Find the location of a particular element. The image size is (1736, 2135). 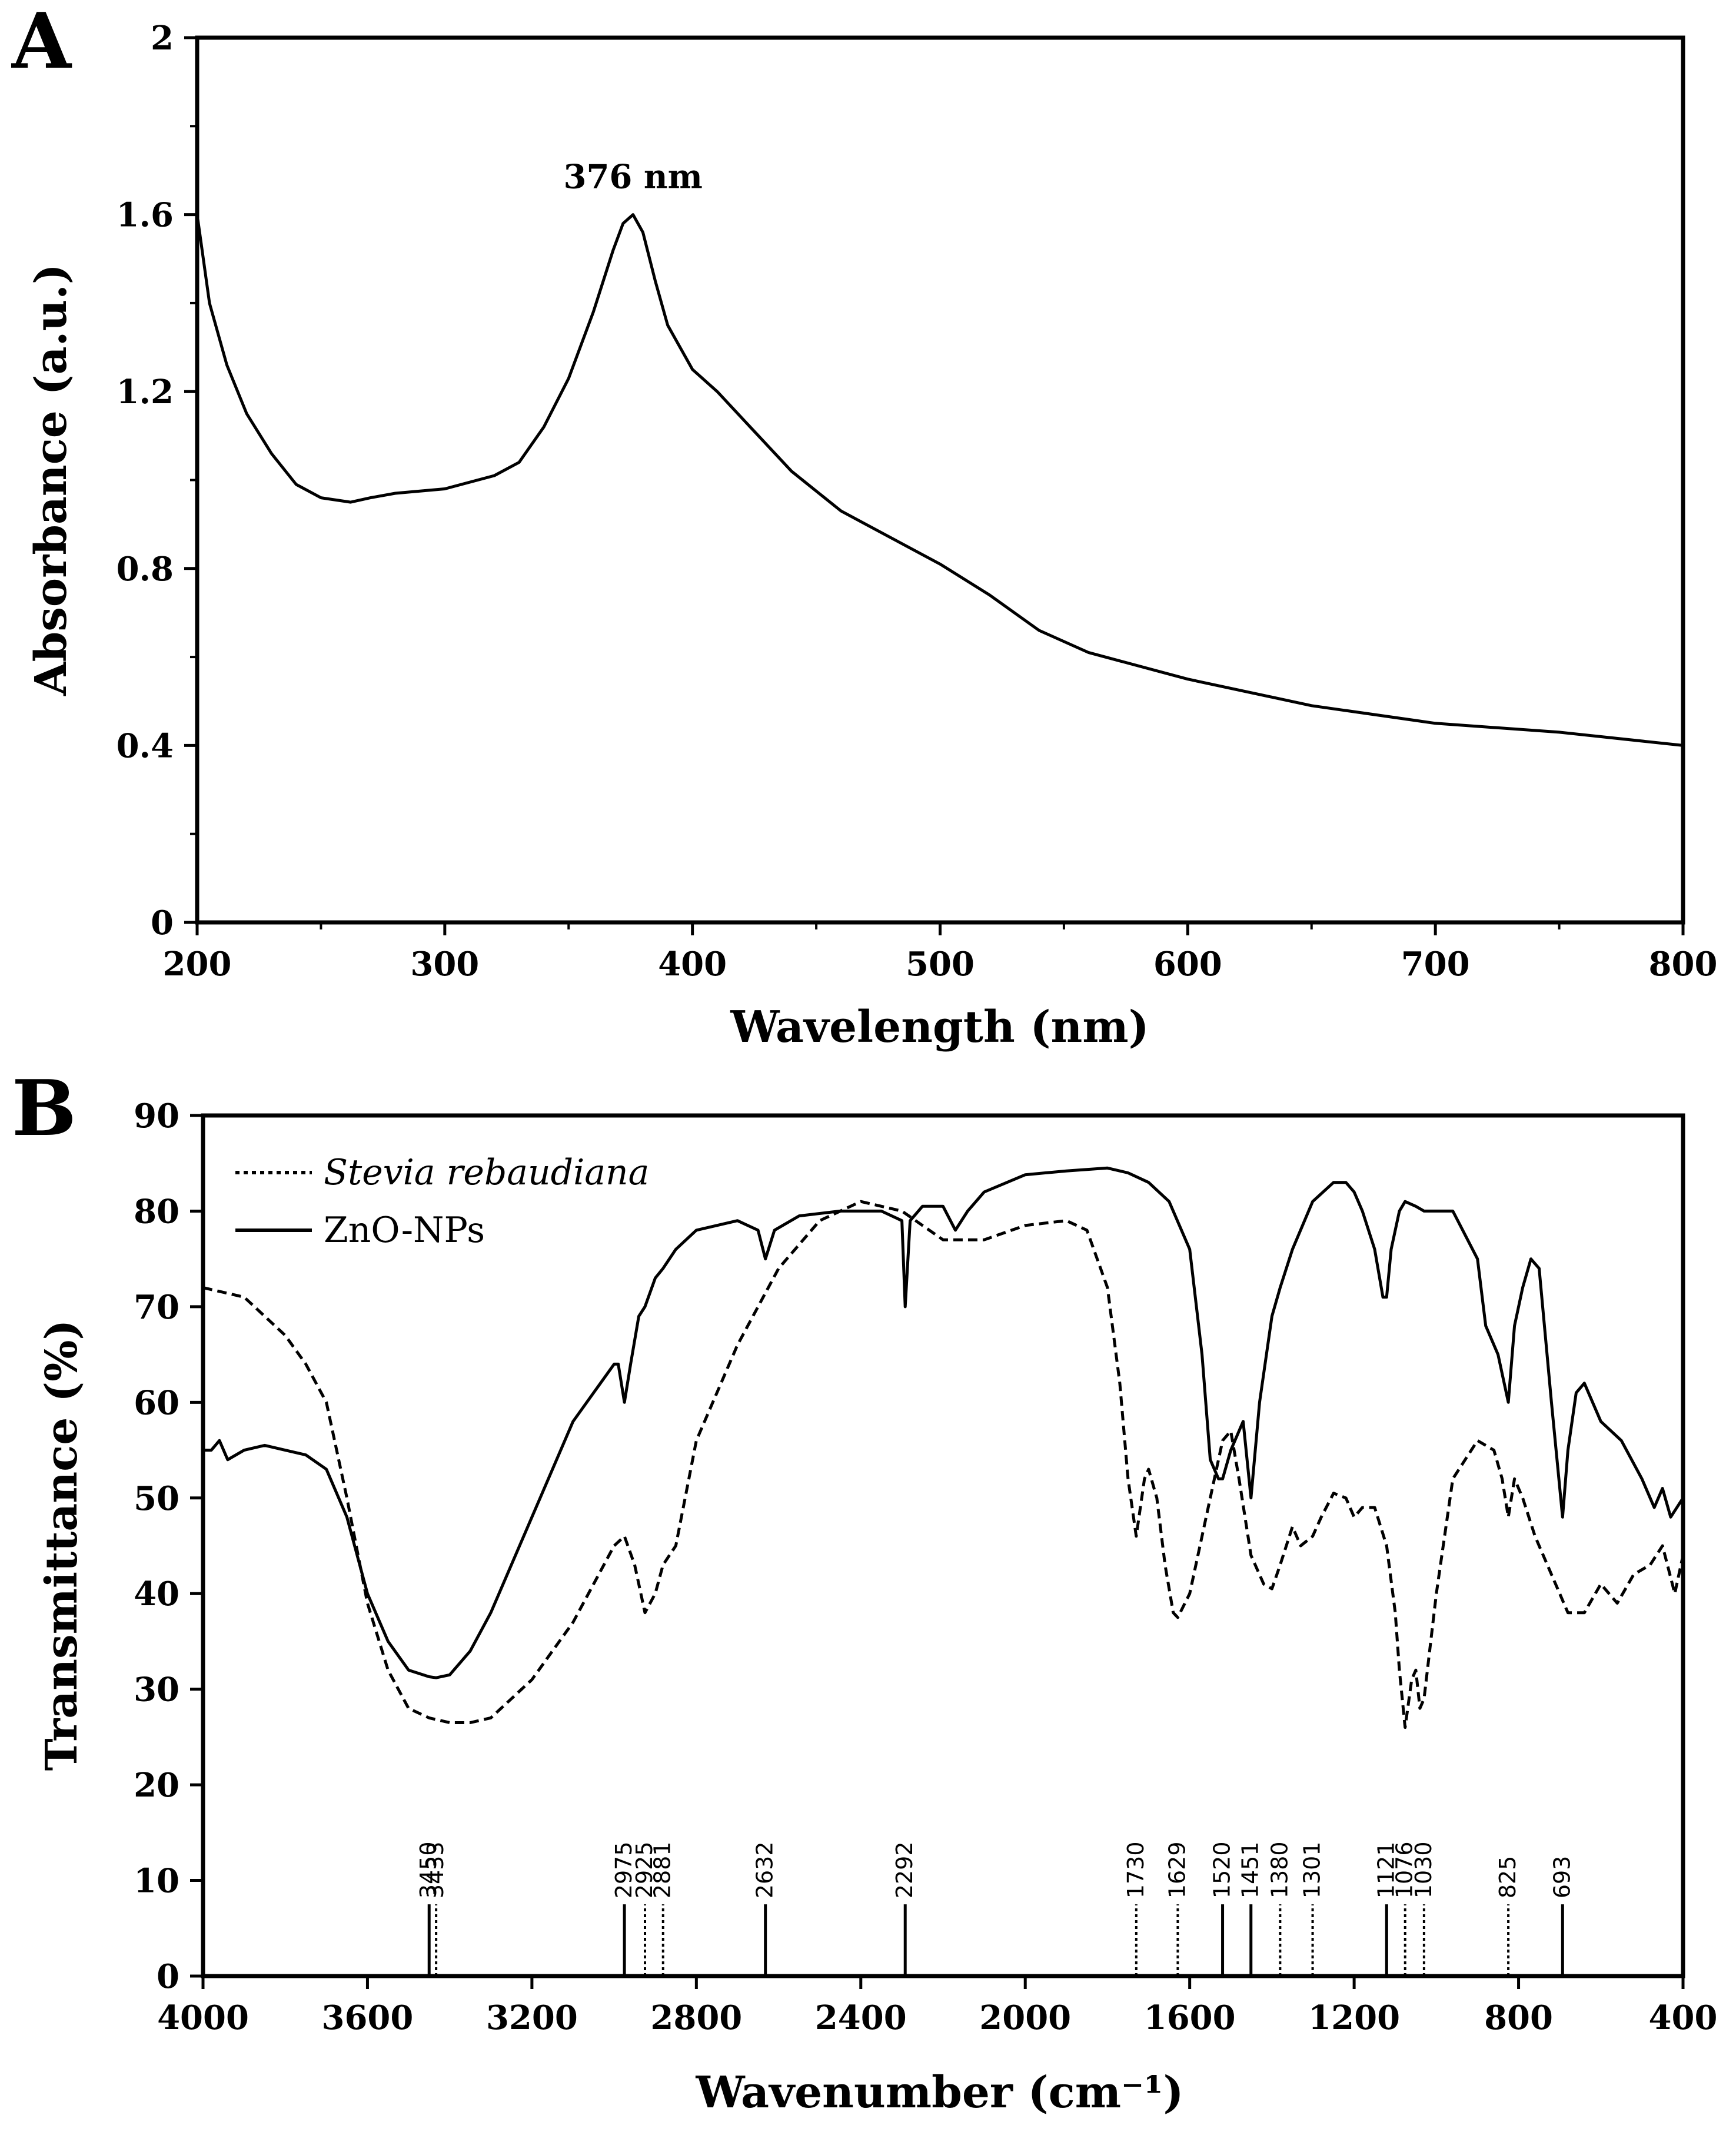

peak-label-2925: 2925 is located at coordinates (644, 1870).